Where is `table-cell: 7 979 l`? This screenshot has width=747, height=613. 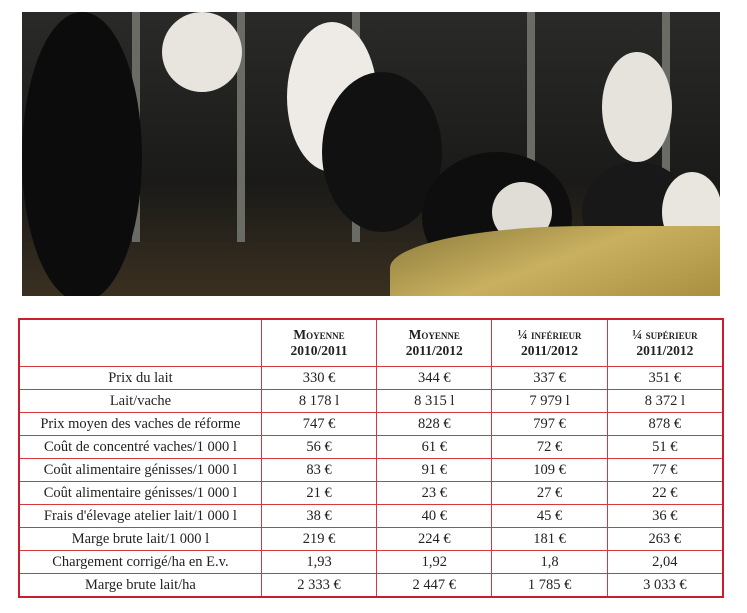
table-cell: 7 979 l is located at coordinates (549, 401).